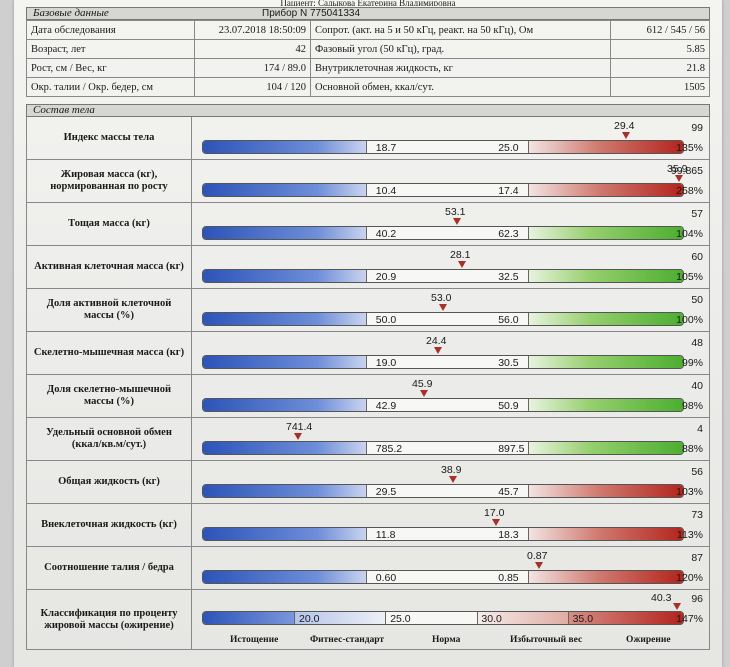  I want to click on metric-gauge-area: 53.1 40.2 62.3 57 104%, so click(450, 224).